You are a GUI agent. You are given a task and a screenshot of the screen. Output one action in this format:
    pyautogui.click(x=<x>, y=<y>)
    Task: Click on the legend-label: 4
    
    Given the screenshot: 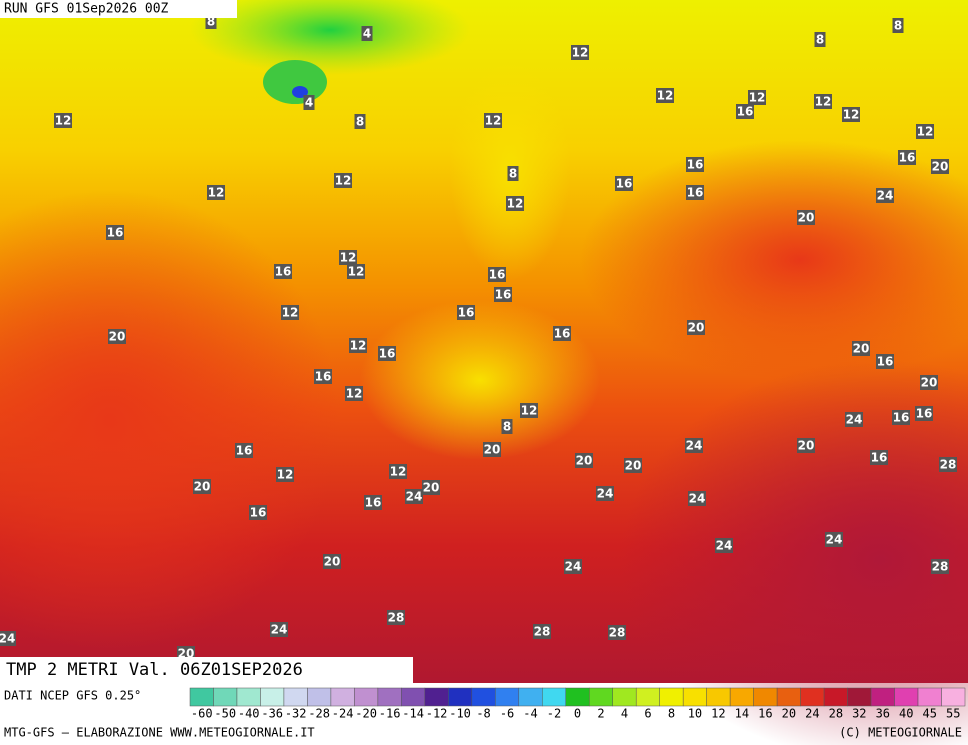 What is the action you would take?
    pyautogui.click(x=624, y=714)
    